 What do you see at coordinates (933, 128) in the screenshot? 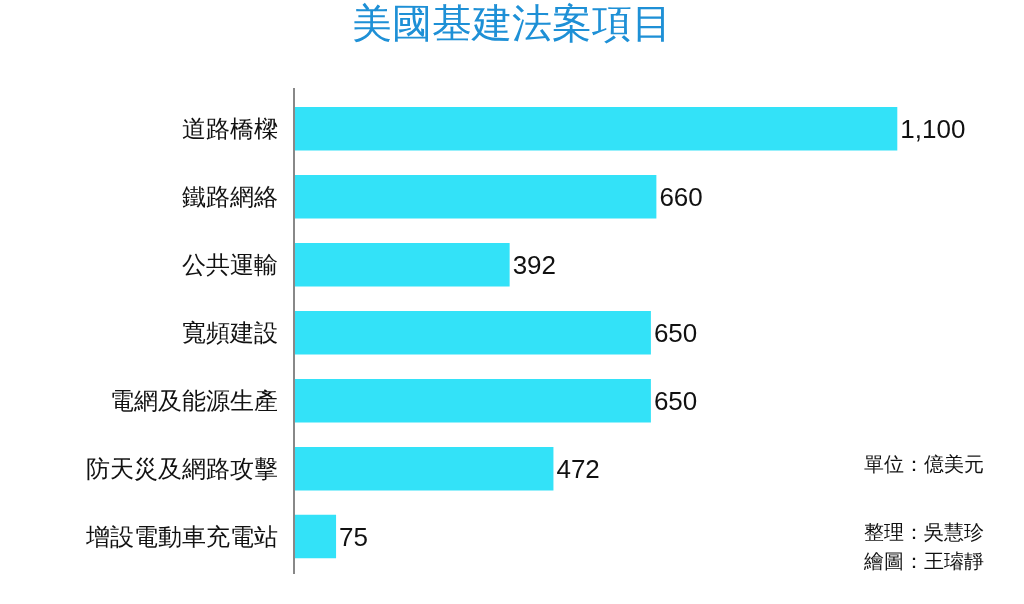
I see `data-label: 1,100` at bounding box center [933, 128].